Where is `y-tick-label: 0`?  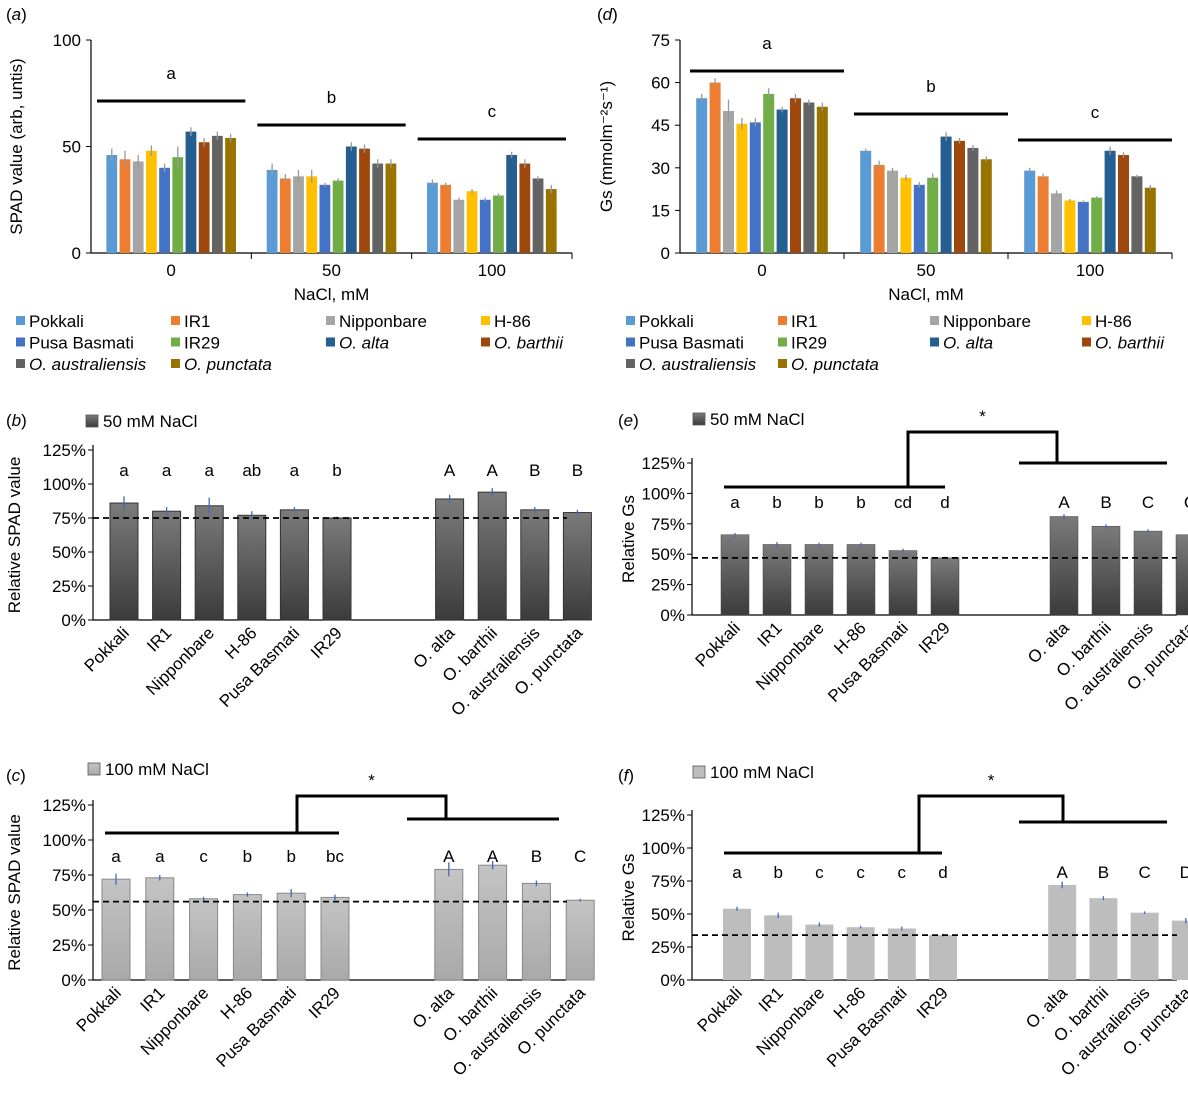
y-tick-label: 0 is located at coordinates (76, 253).